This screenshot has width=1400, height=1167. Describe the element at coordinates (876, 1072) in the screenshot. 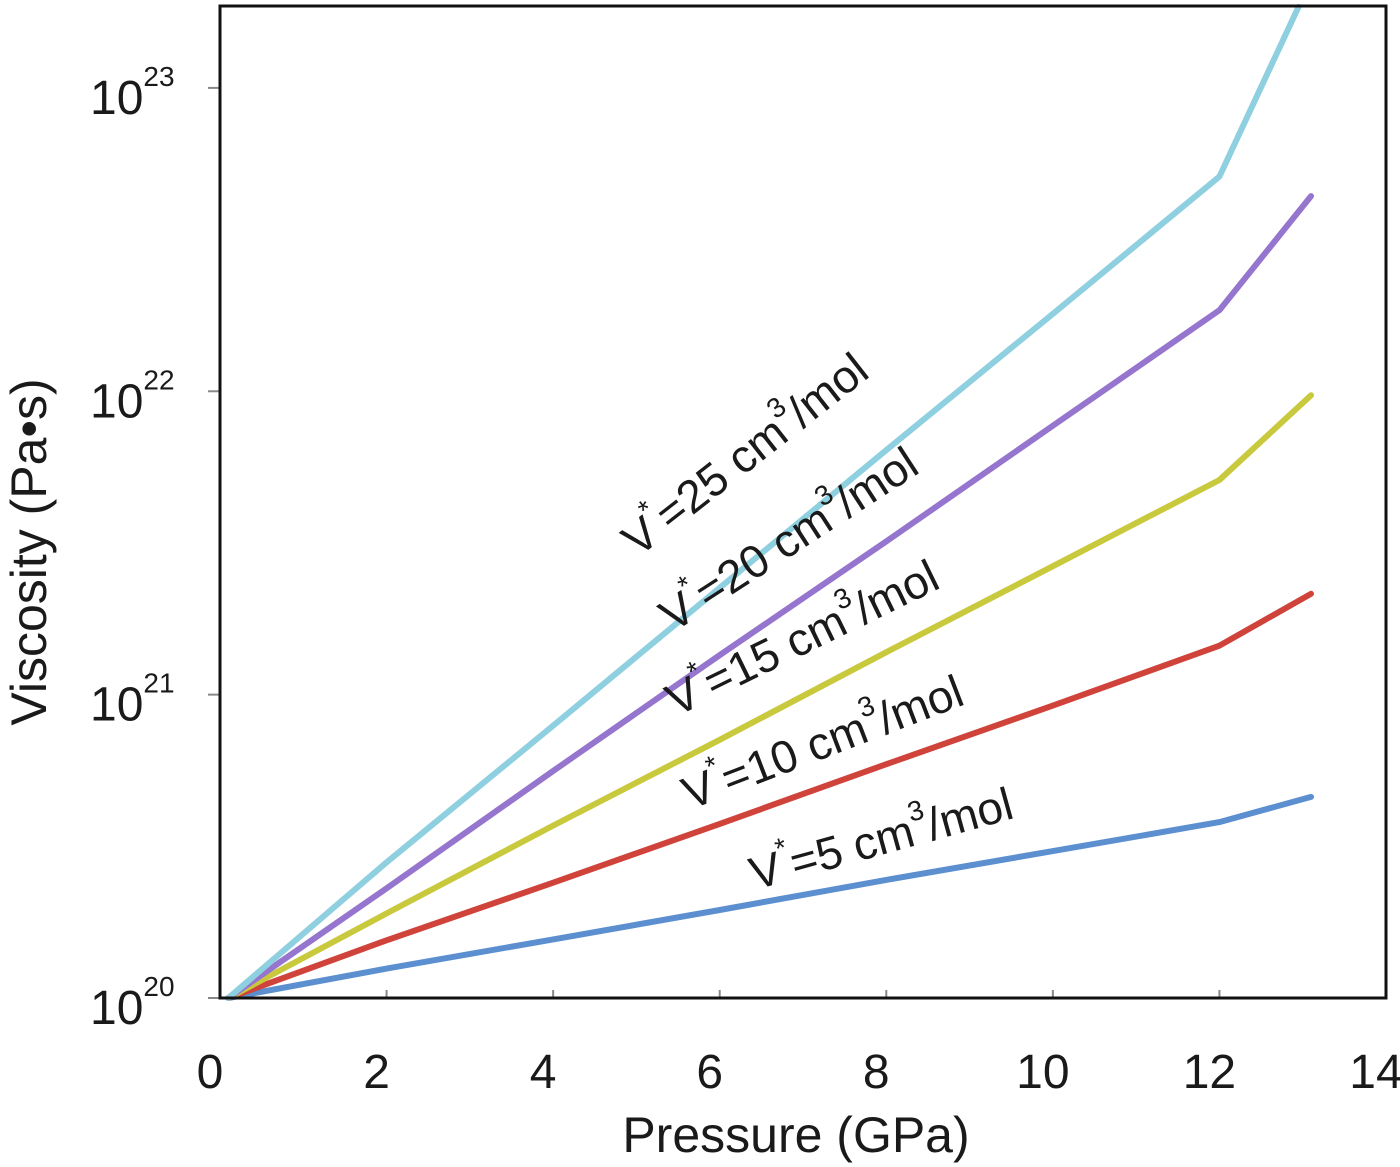

I see `x-tick-label: 8` at that location.